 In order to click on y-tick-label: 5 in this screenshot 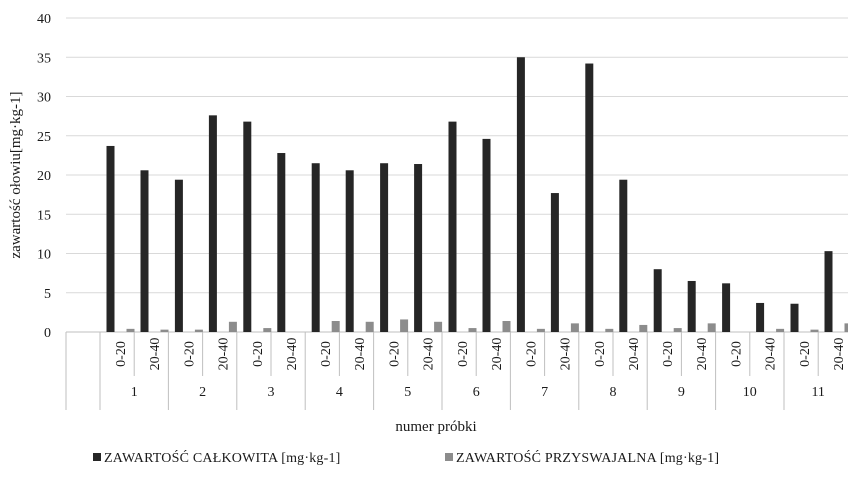, I will do `click(47, 294)`.